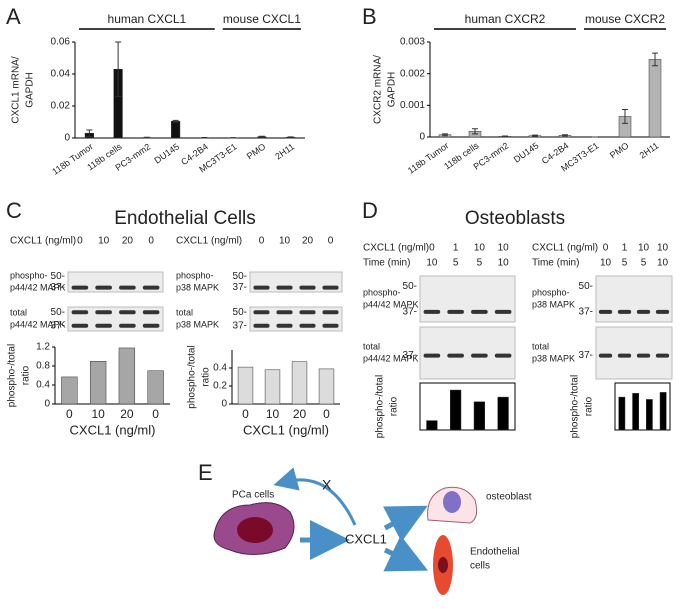 The image size is (680, 609). I want to click on blot-label: p38 MAPK, so click(197, 287).